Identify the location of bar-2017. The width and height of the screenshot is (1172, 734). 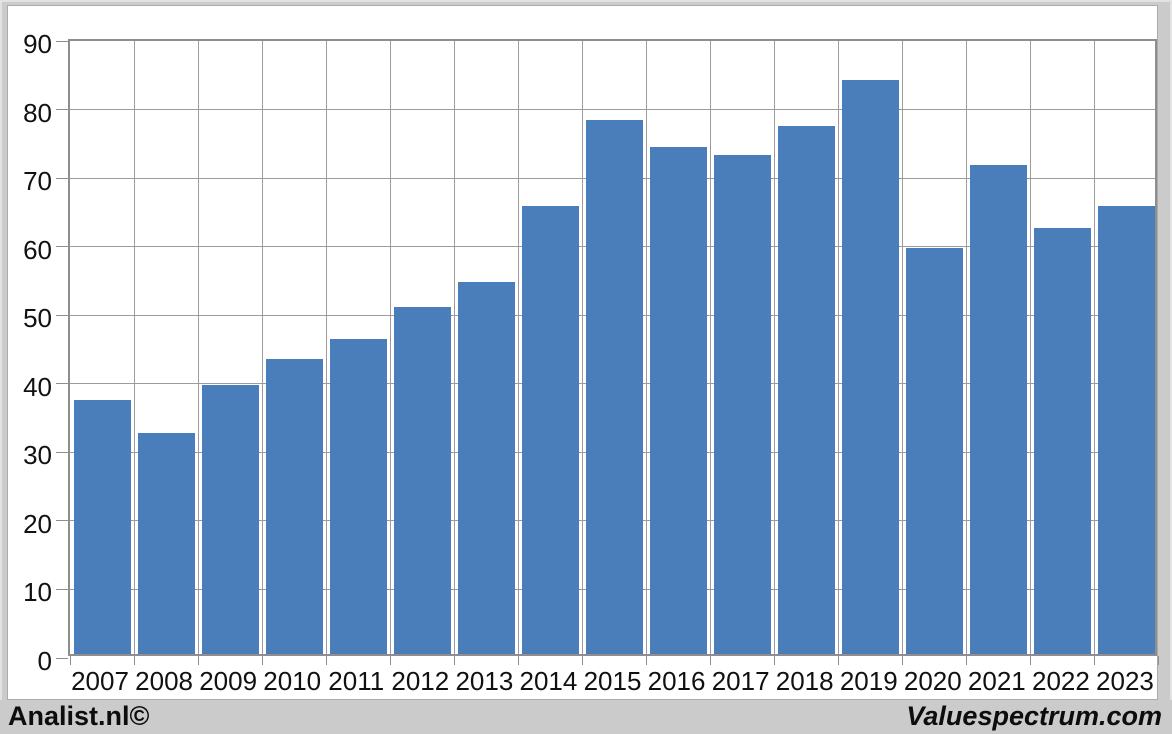
(743, 404).